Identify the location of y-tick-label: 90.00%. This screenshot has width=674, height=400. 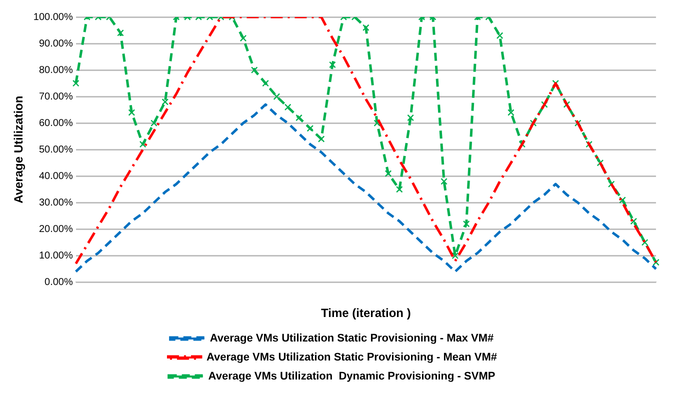
(55, 44).